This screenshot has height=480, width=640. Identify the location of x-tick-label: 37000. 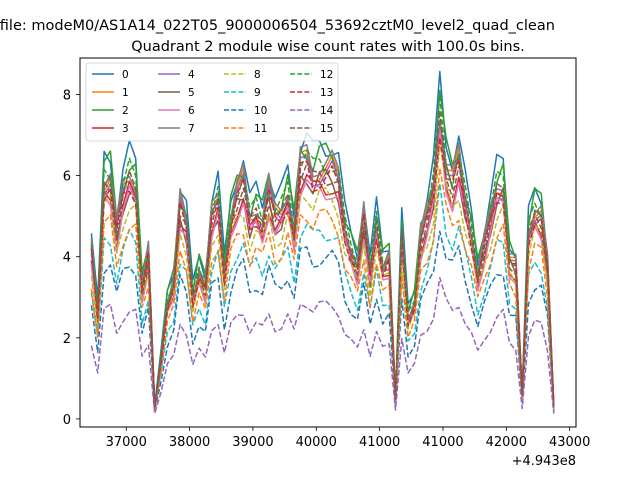
(126, 442).